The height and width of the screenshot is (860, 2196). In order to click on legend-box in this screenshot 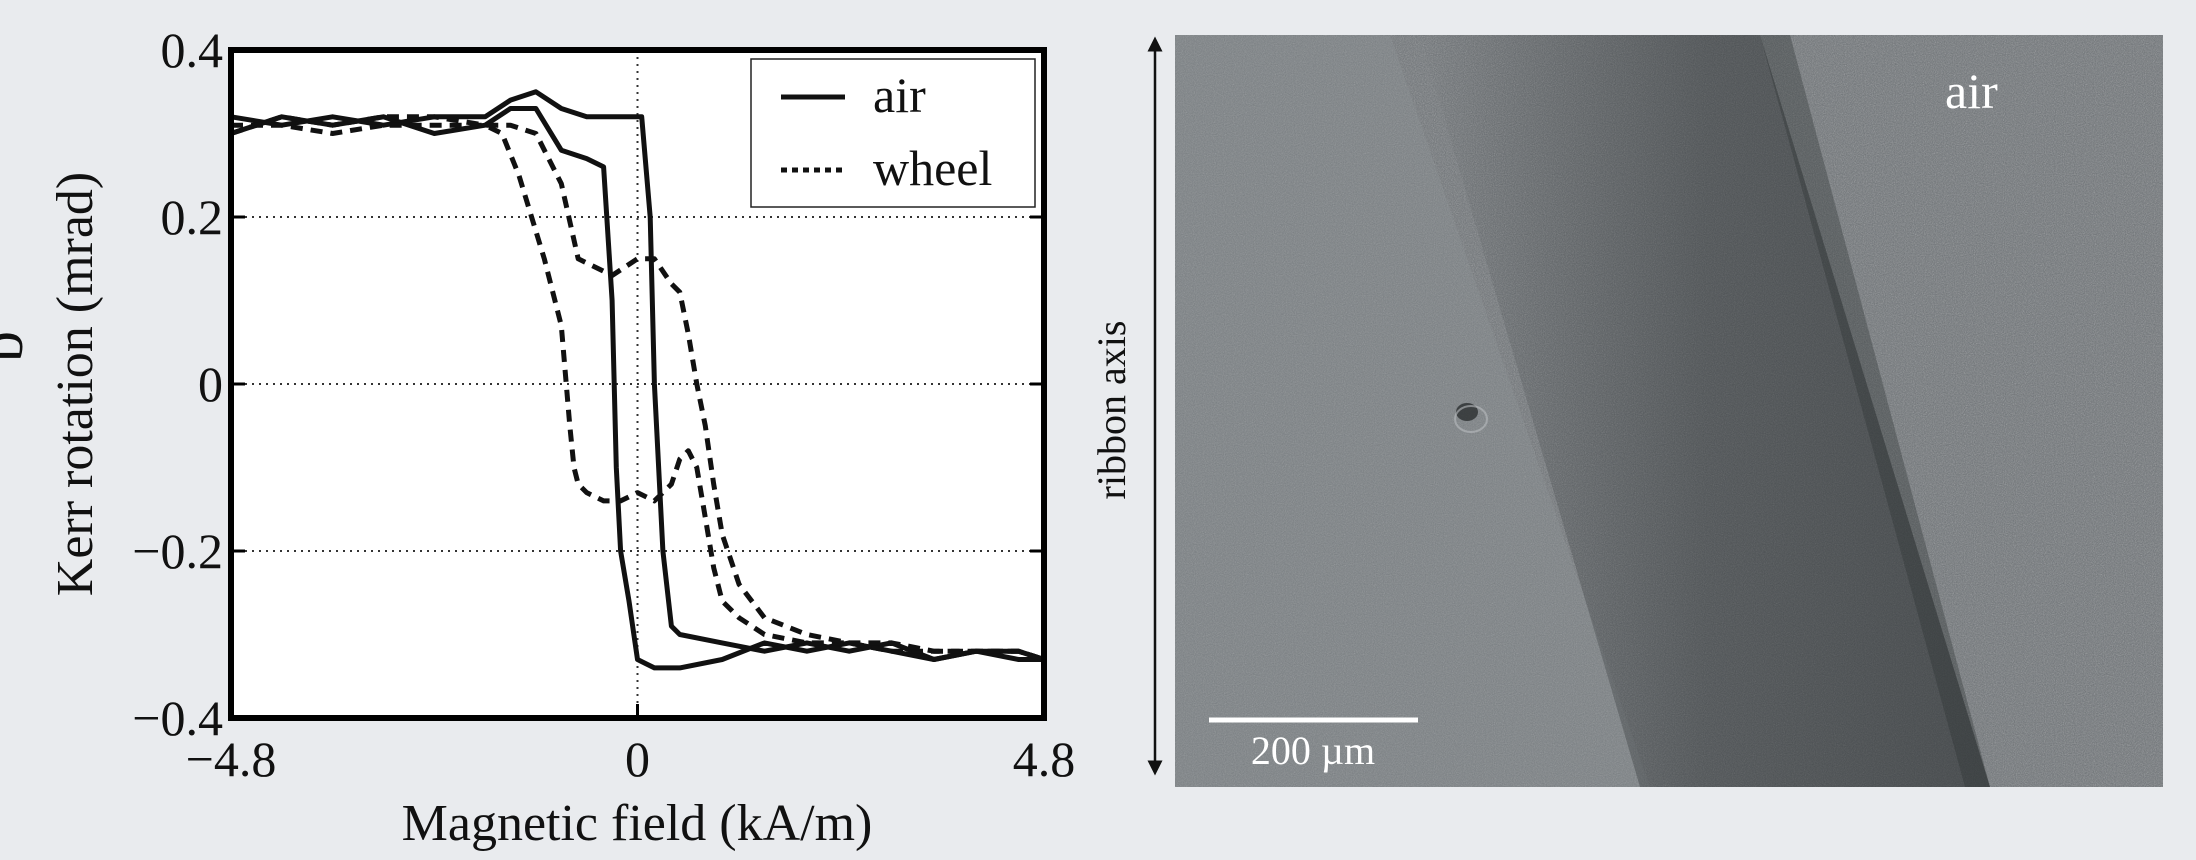, I will do `click(893, 133)`.